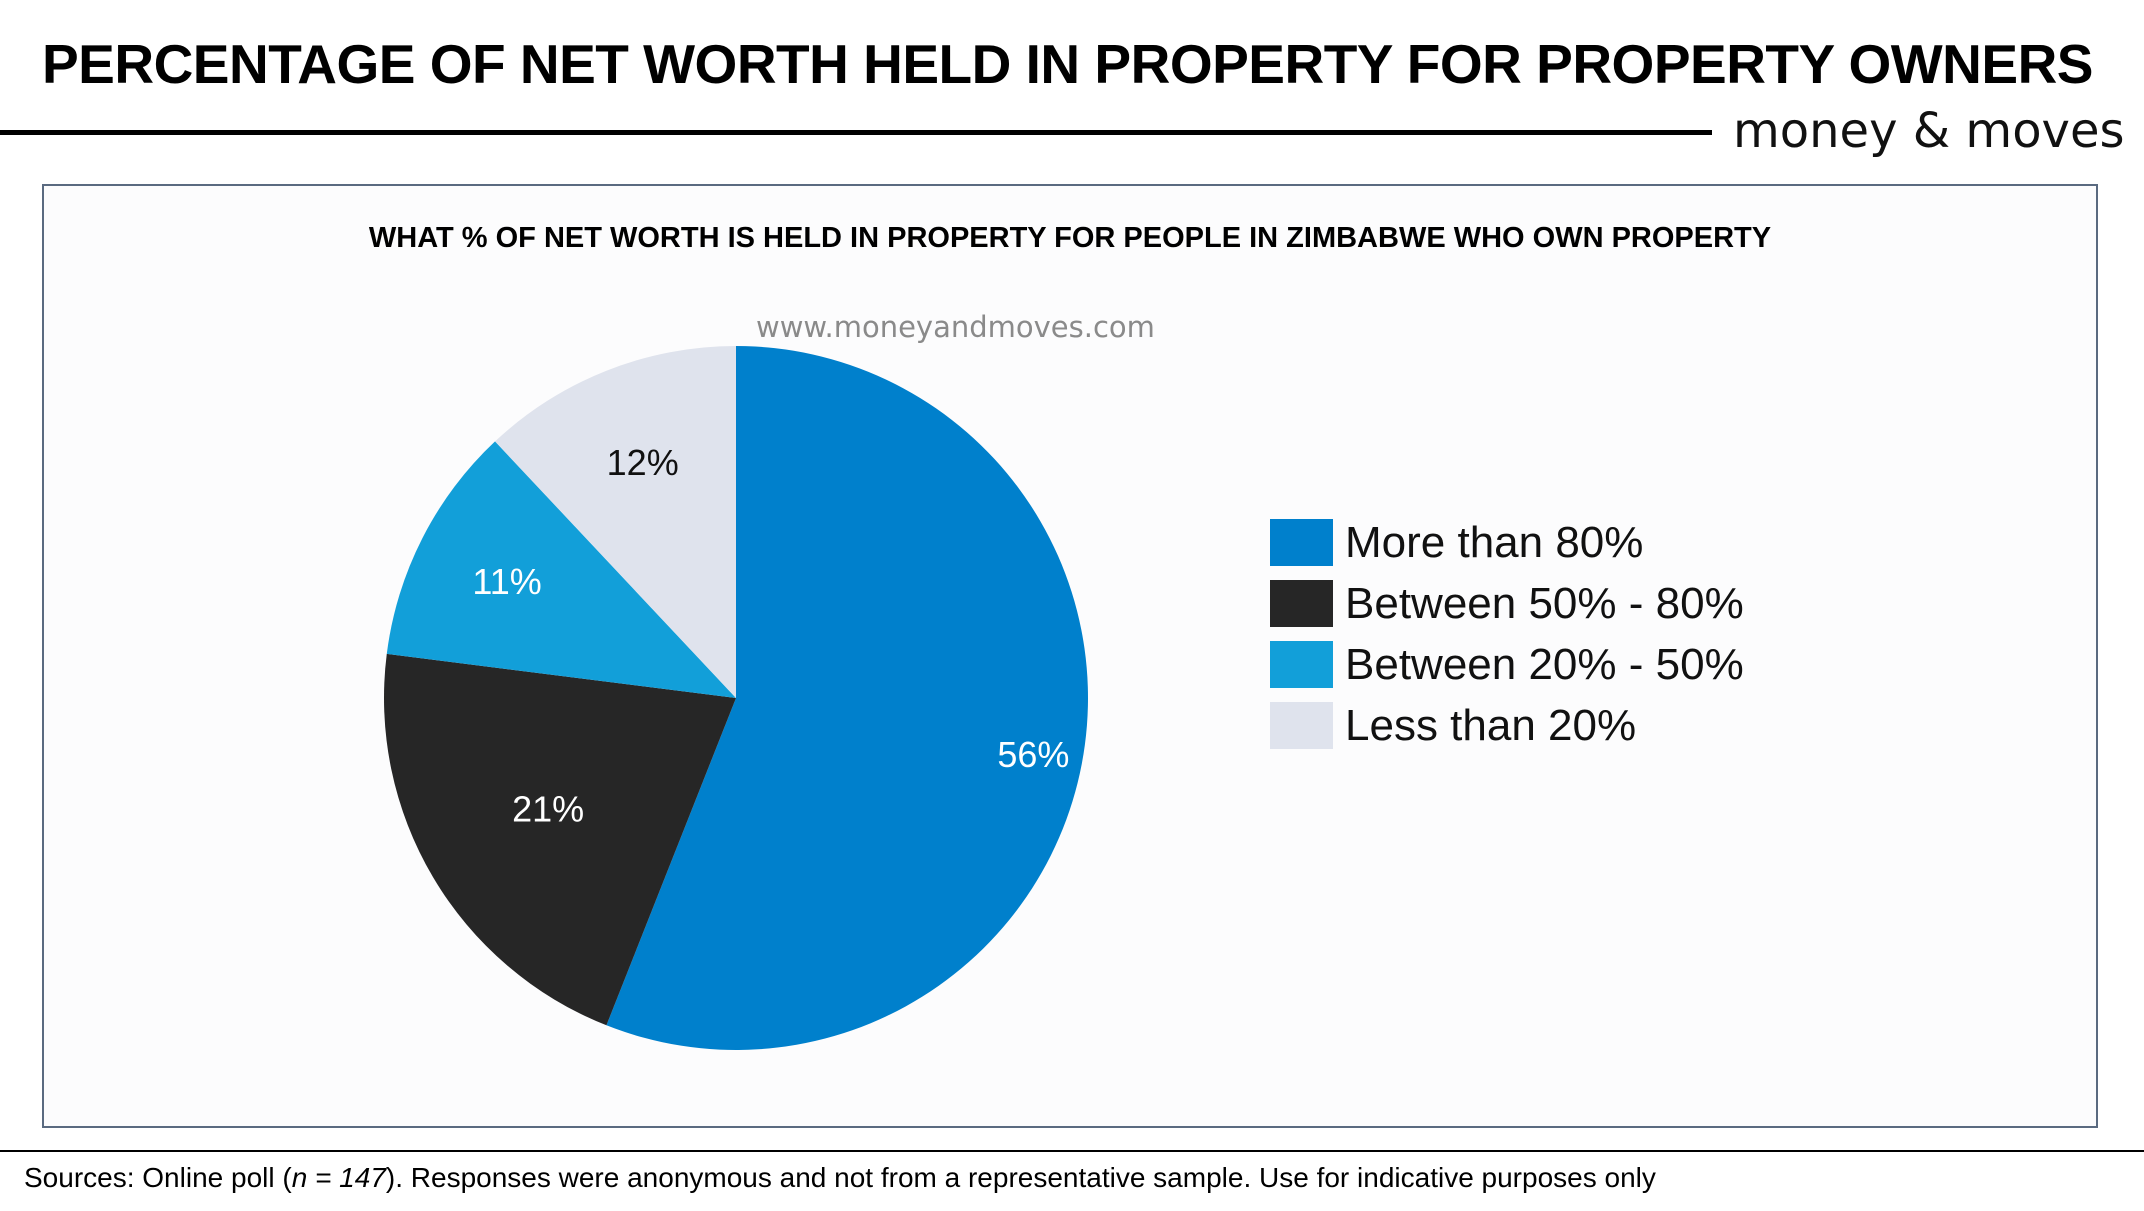  I want to click on legend-label: Between 50% - 80%, so click(1544, 603).